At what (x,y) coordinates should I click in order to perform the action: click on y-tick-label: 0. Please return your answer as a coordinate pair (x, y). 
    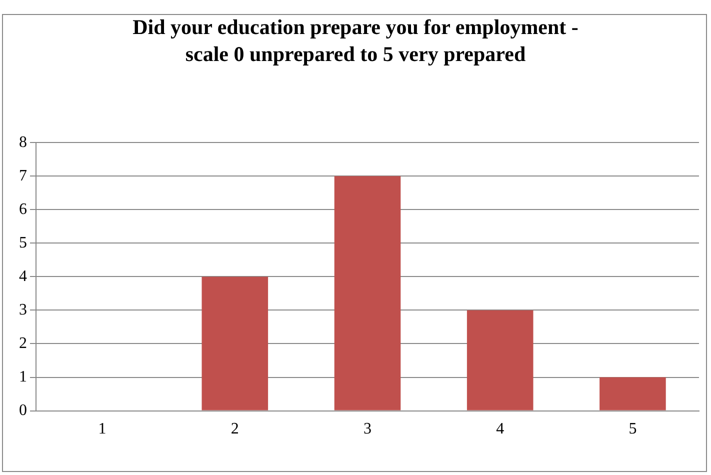
    Looking at the image, I should click on (23, 411).